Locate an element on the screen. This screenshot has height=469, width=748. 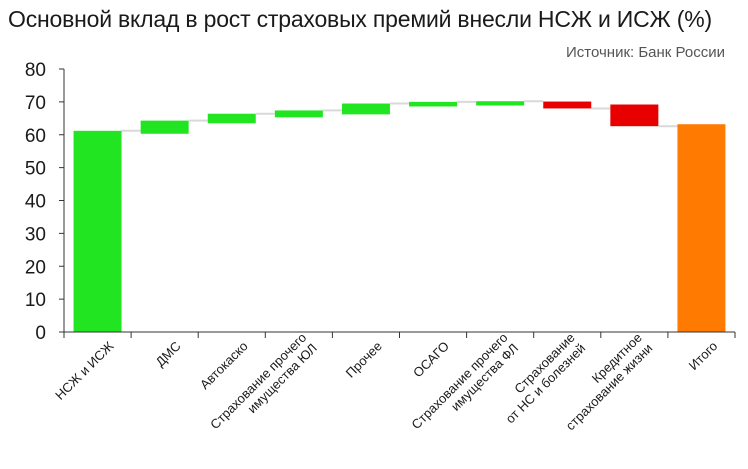
x-category-label: Страхование прочегоимущества ФЛ is located at coordinates (464, 386).